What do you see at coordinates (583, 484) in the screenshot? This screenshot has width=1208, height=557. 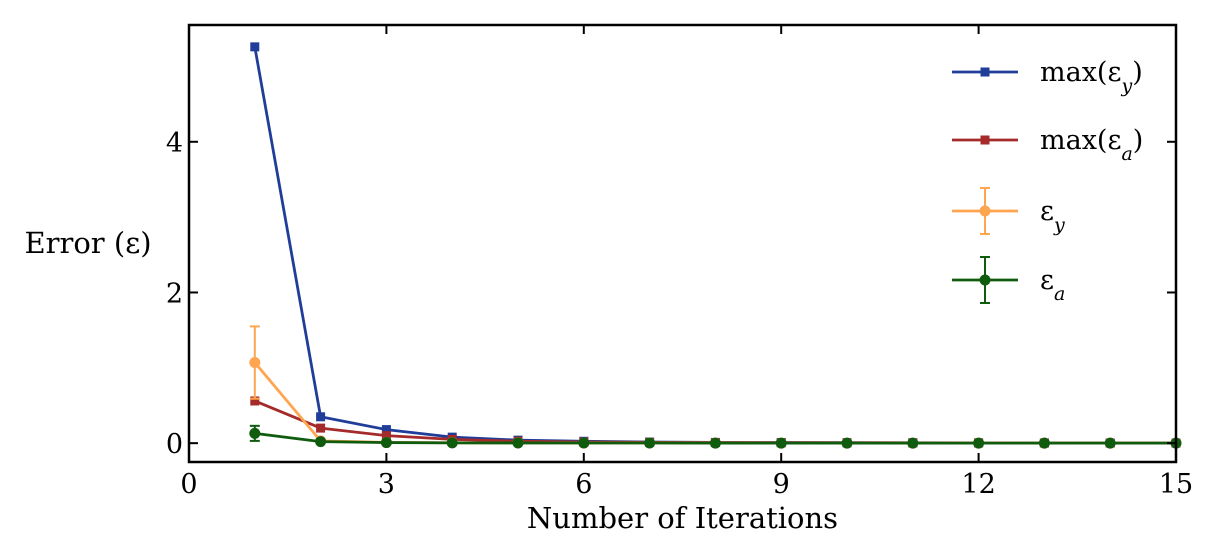 I see `x-tick-label: 6` at bounding box center [583, 484].